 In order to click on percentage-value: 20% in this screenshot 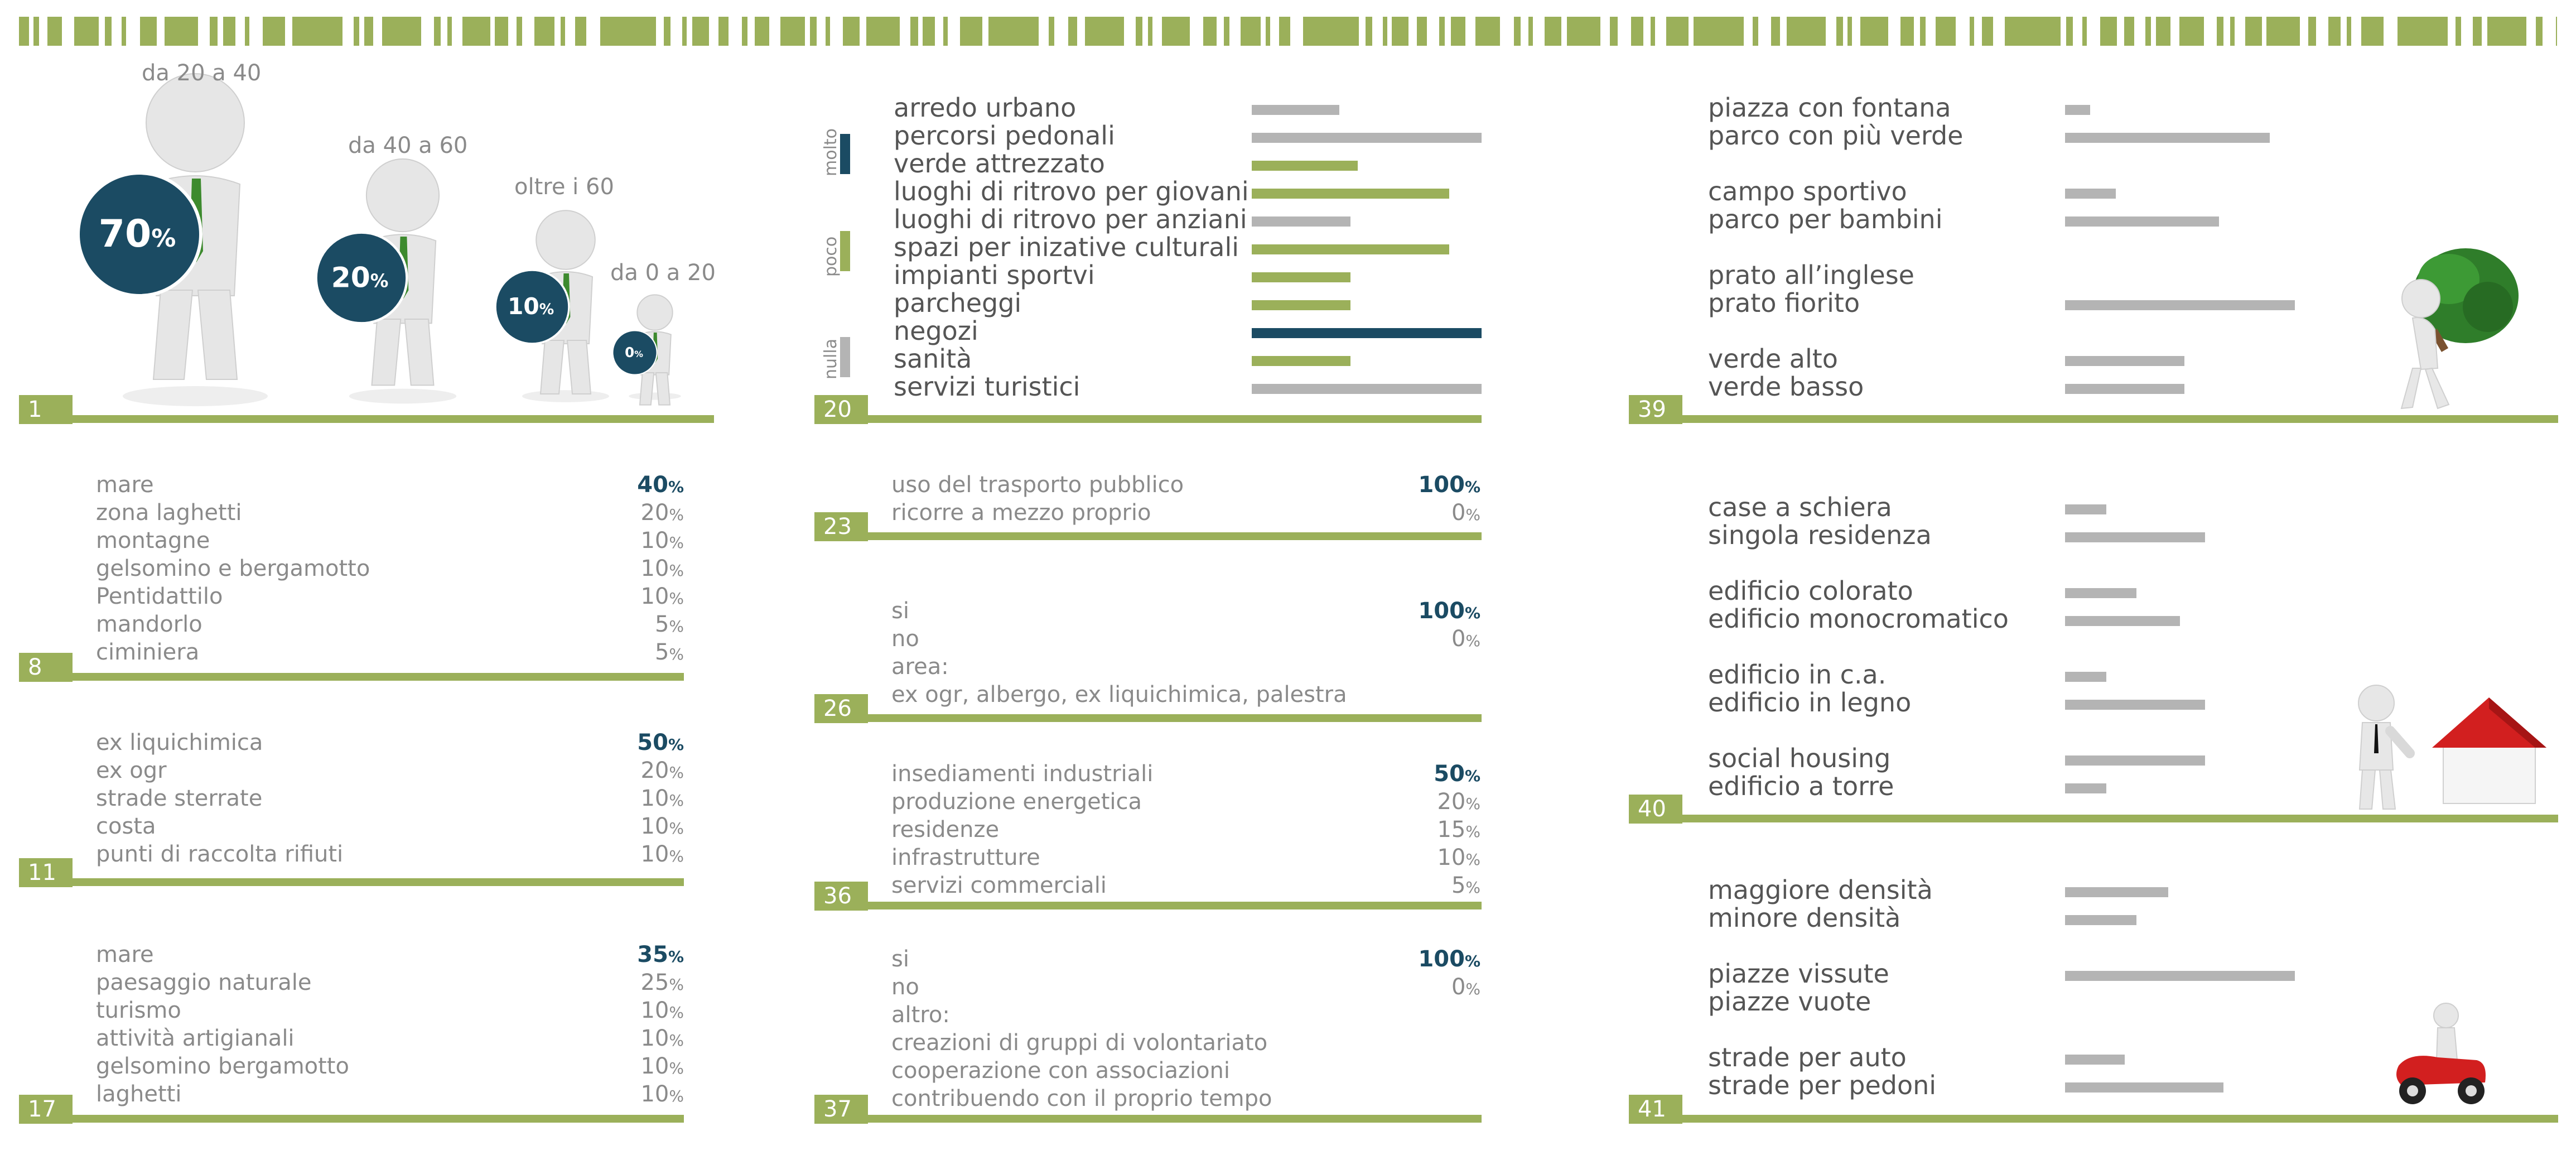, I will do `click(360, 277)`.